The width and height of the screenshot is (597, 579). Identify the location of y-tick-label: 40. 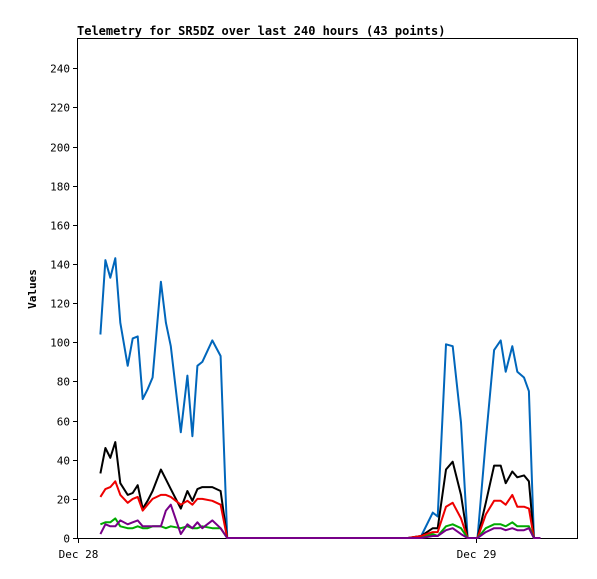
(63, 461).